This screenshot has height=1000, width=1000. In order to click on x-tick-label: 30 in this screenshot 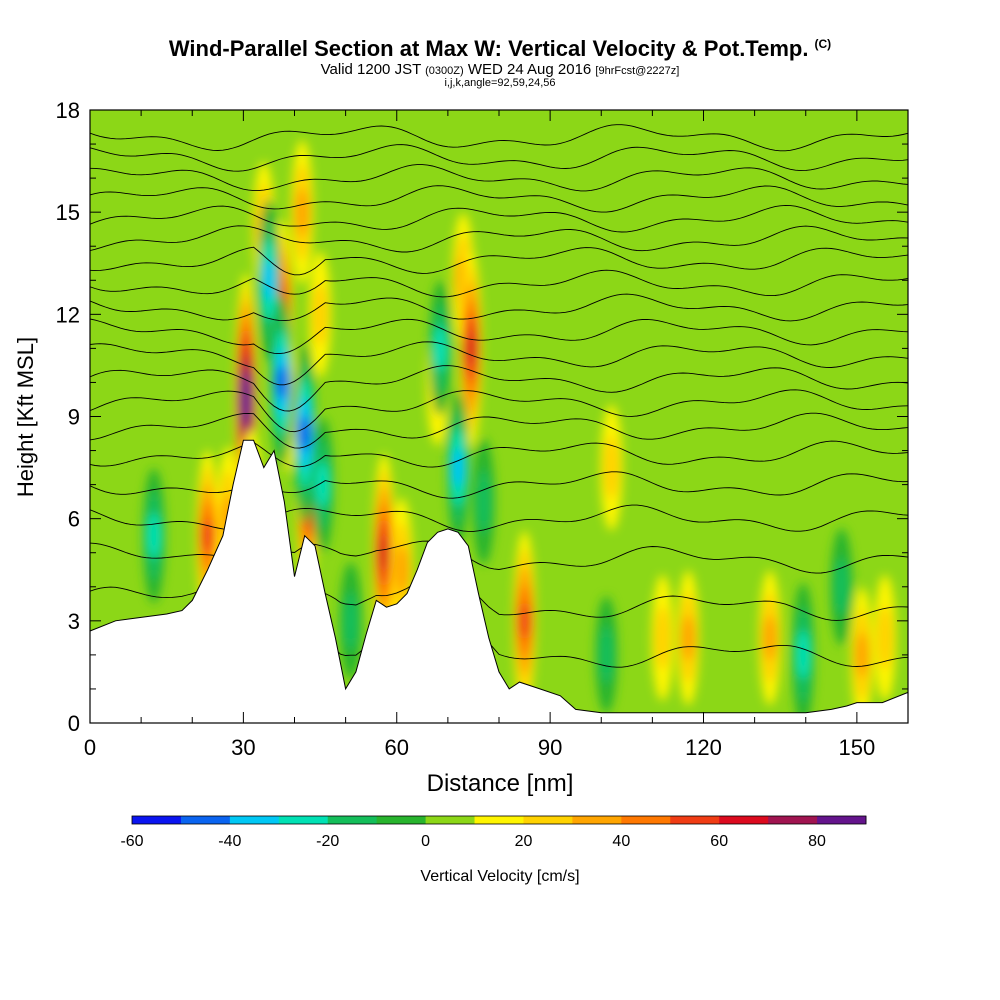, I will do `click(243, 747)`.